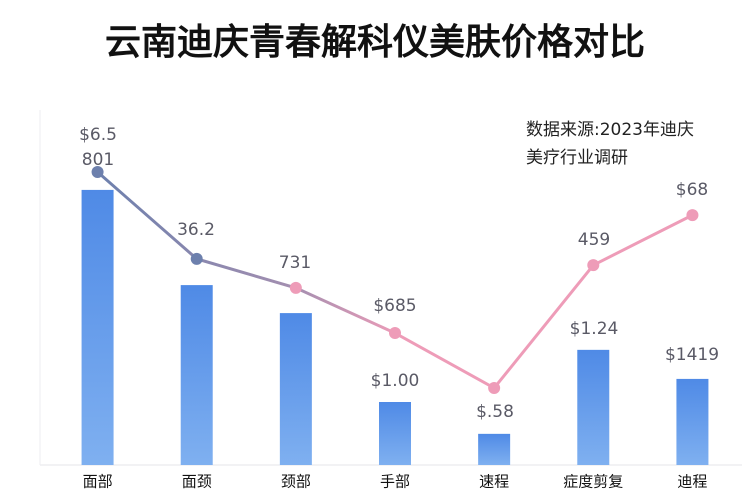  I want to click on x-tick-label: 手部, so click(395, 482).